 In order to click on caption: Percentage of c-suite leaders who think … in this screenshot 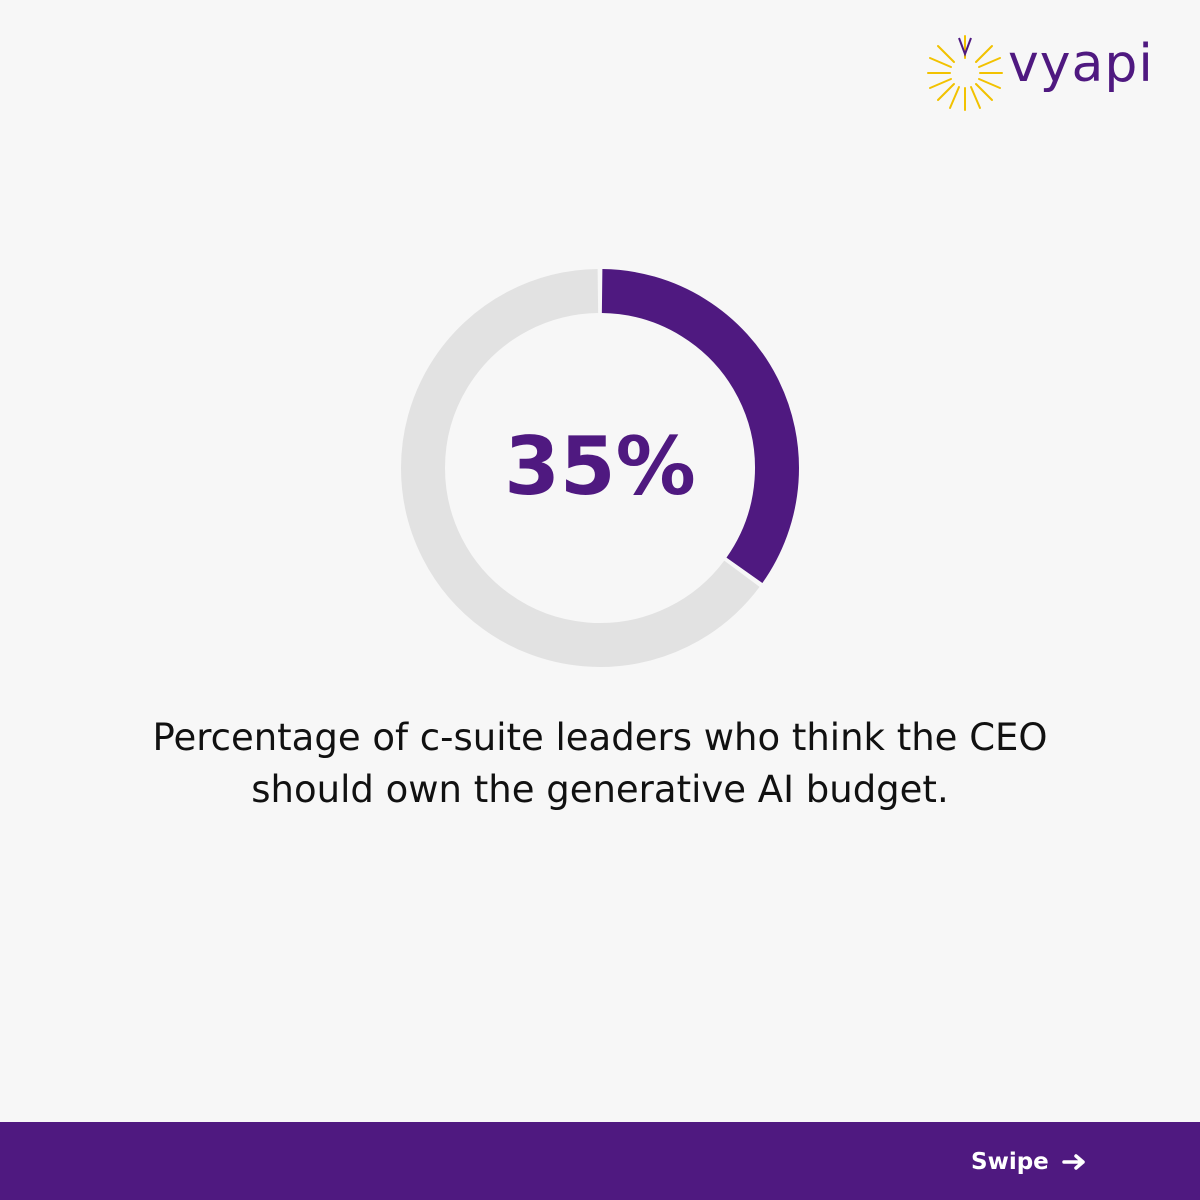, I will do `click(600, 763)`.